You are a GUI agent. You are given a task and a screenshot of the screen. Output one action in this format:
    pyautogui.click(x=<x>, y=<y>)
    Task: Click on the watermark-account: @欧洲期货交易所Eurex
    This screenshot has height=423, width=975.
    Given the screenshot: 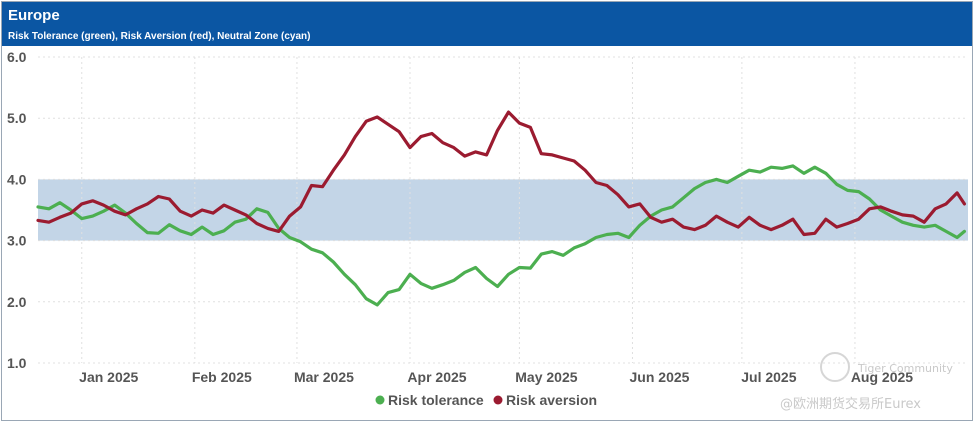 What is the action you would take?
    pyautogui.click(x=850, y=404)
    